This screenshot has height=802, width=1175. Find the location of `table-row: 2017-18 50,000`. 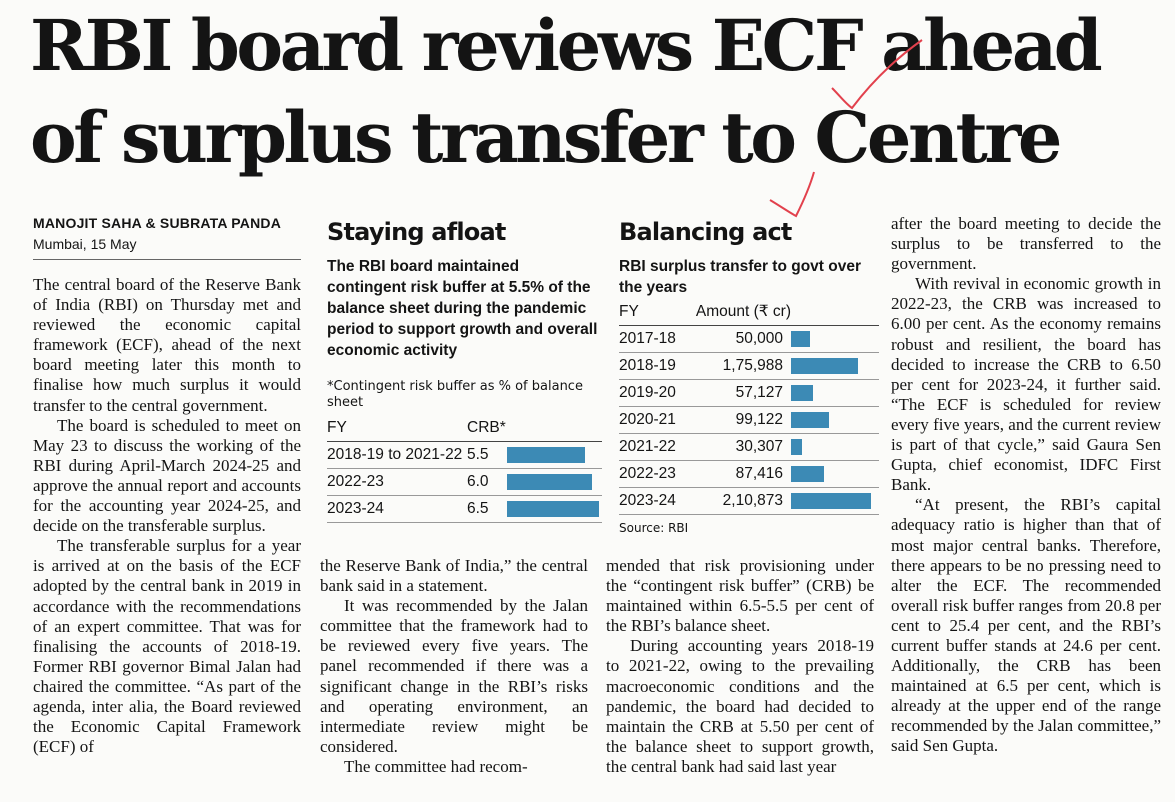

table-row: 2017-18 50,000 is located at coordinates (749, 339).